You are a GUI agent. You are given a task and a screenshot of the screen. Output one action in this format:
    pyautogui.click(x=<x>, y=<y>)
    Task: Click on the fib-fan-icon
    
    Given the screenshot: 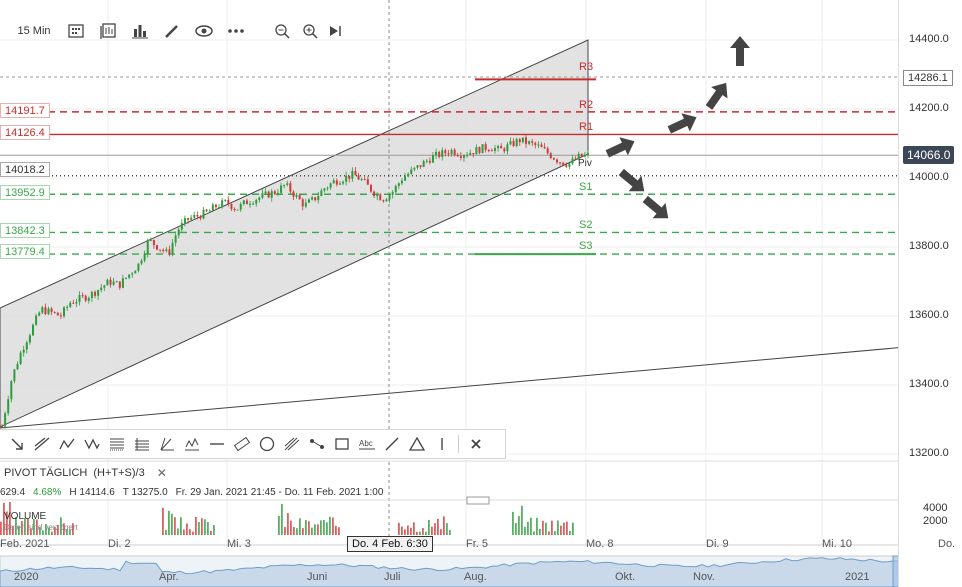 What is the action you would take?
    pyautogui.click(x=141, y=444)
    